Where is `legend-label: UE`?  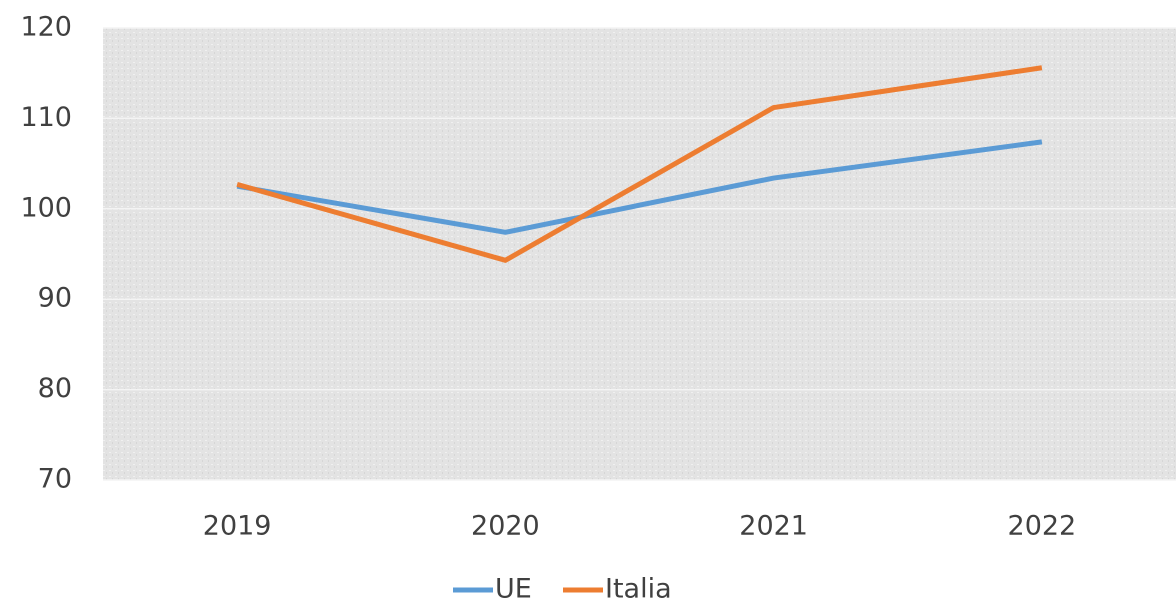 legend-label: UE is located at coordinates (513, 589).